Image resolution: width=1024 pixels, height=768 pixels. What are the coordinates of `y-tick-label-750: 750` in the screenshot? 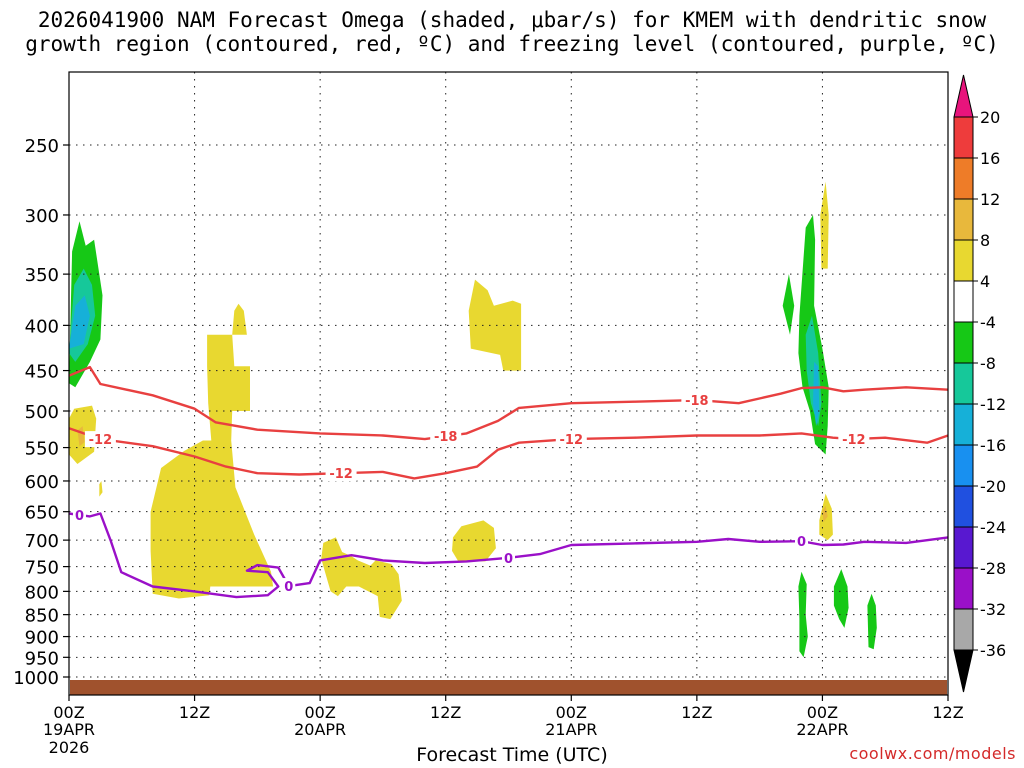 It's located at (42, 568).